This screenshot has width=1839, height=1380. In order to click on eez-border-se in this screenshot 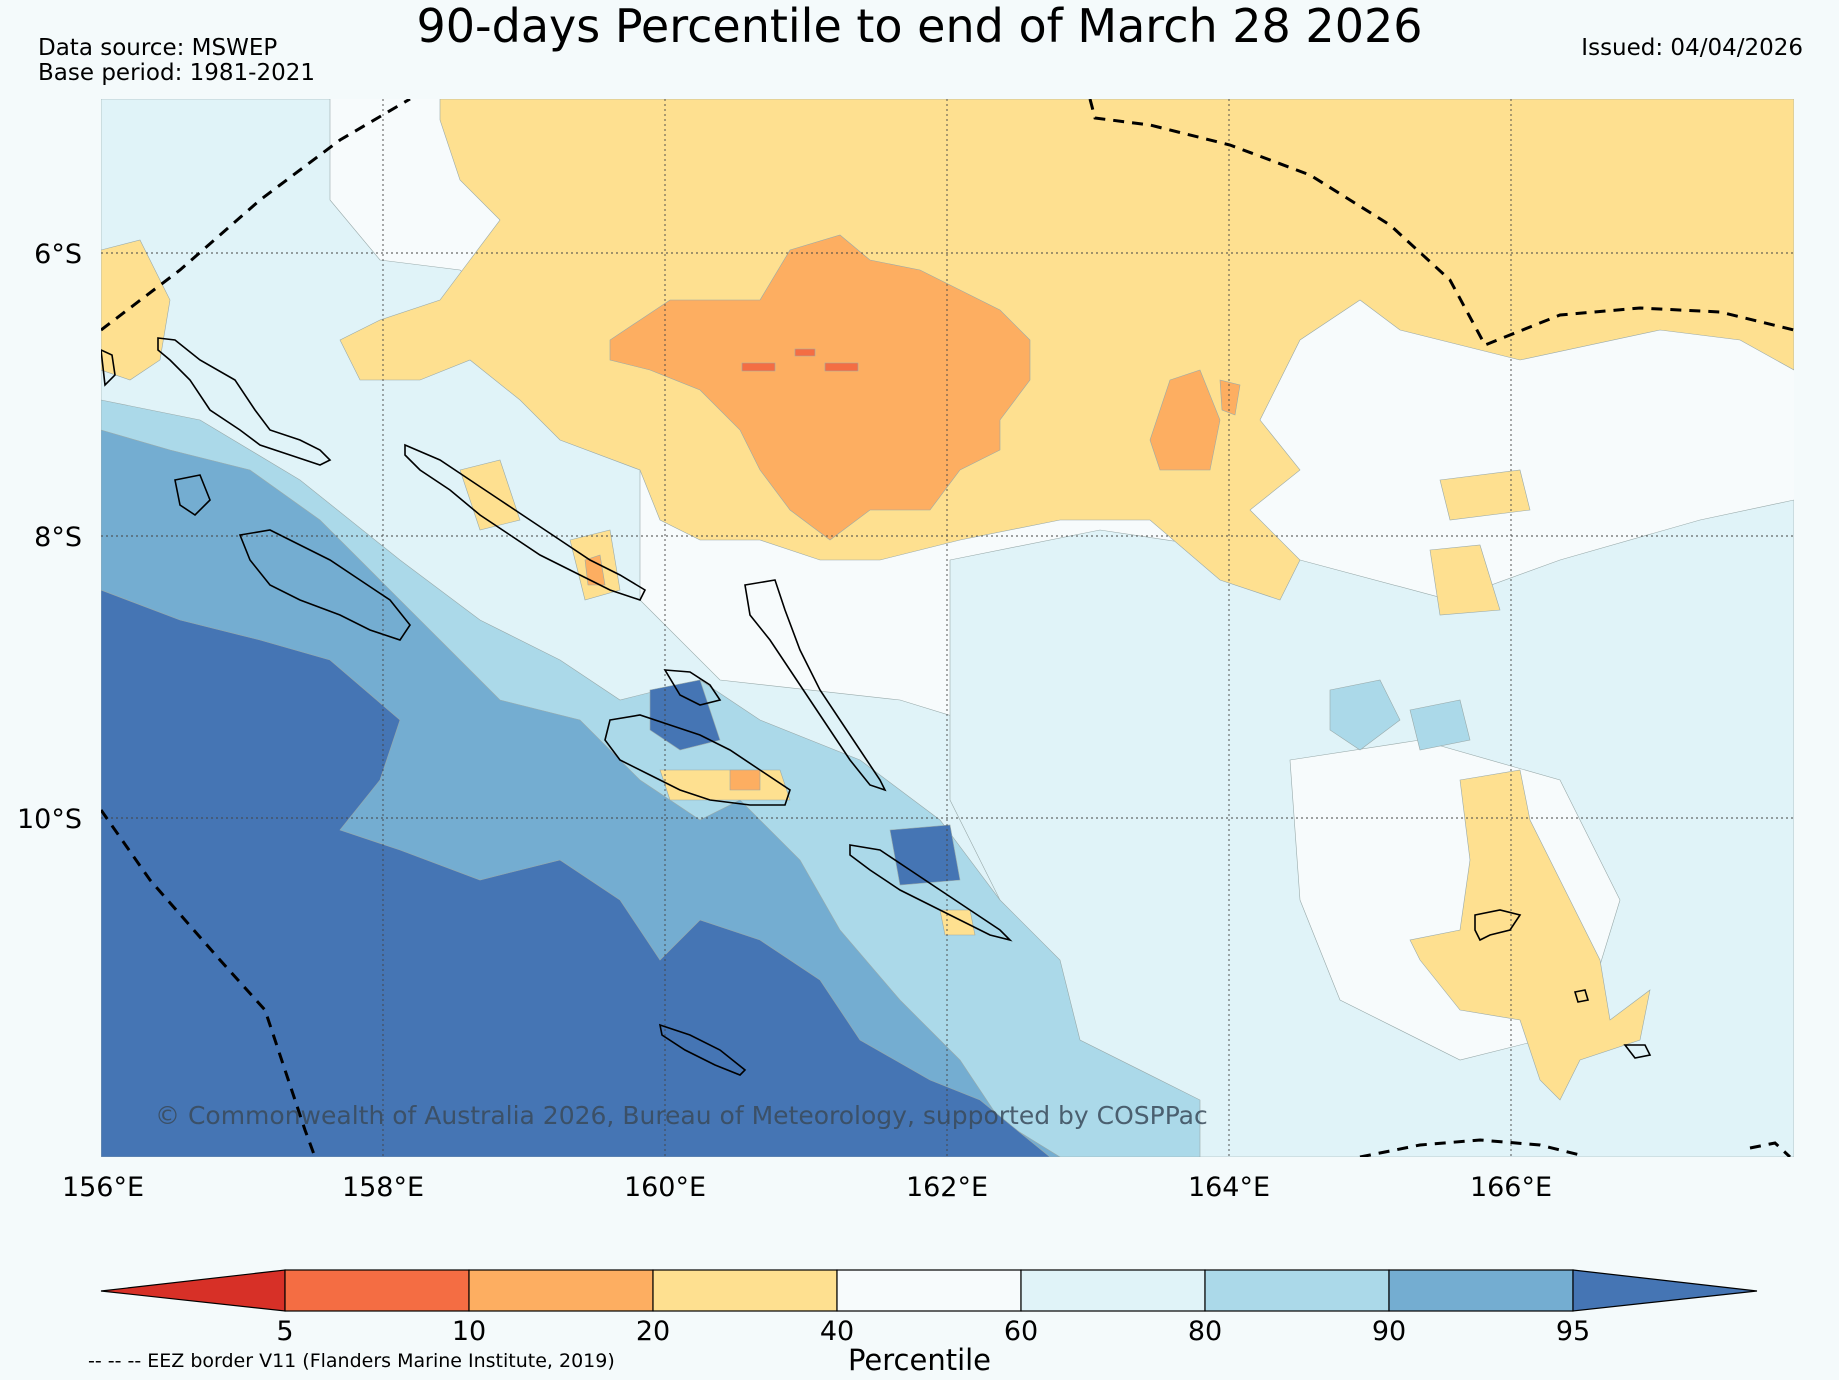, I will do `click(1470, 1147)`.